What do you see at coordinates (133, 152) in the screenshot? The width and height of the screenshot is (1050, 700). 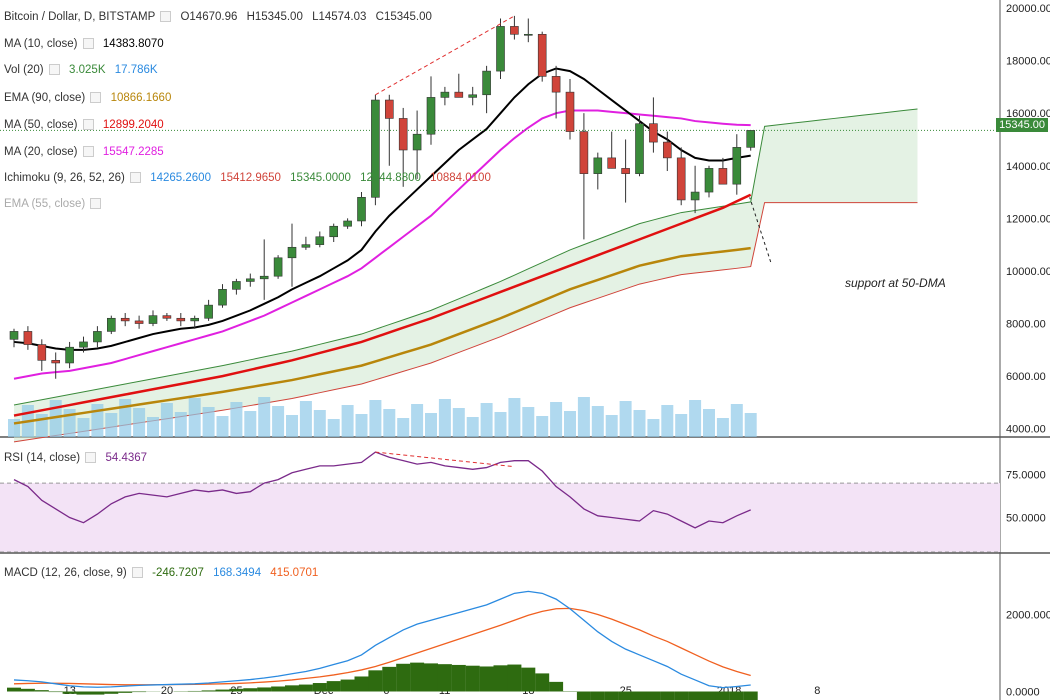 I see `ma20-value: 15547.2285` at bounding box center [133, 152].